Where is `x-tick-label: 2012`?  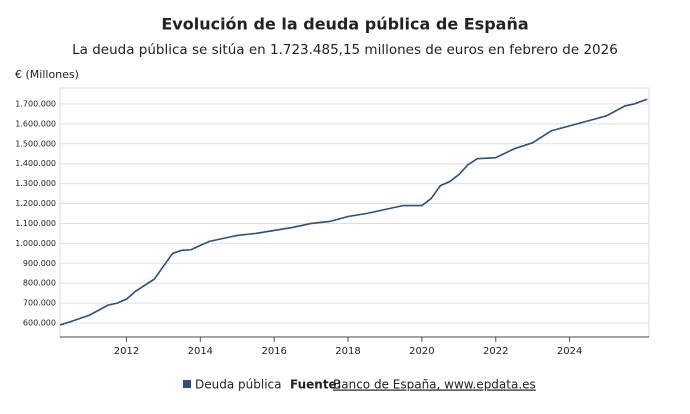 x-tick-label: 2012 is located at coordinates (126, 351).